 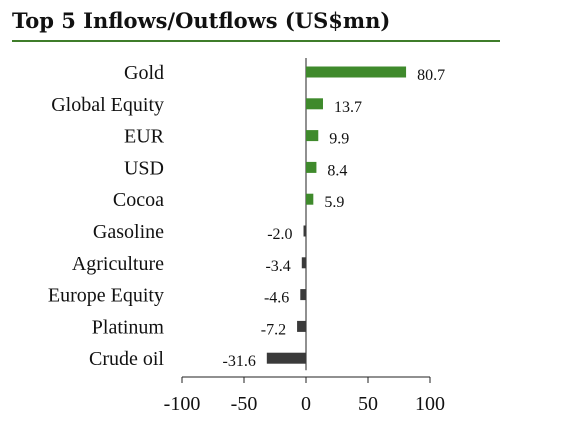 I want to click on x-tick-label: -100, so click(x=182, y=404).